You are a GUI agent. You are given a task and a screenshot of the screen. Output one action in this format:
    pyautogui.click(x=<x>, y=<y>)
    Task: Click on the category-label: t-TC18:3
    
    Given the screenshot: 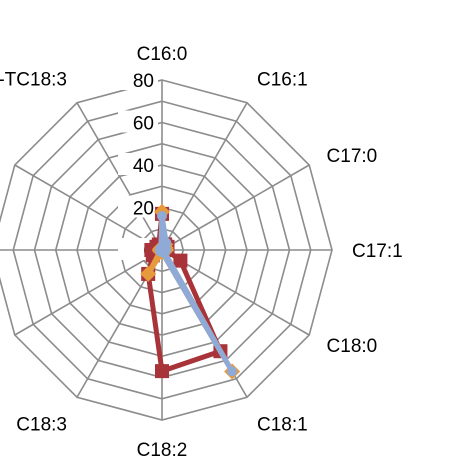 What is the action you would take?
    pyautogui.click(x=33, y=79)
    